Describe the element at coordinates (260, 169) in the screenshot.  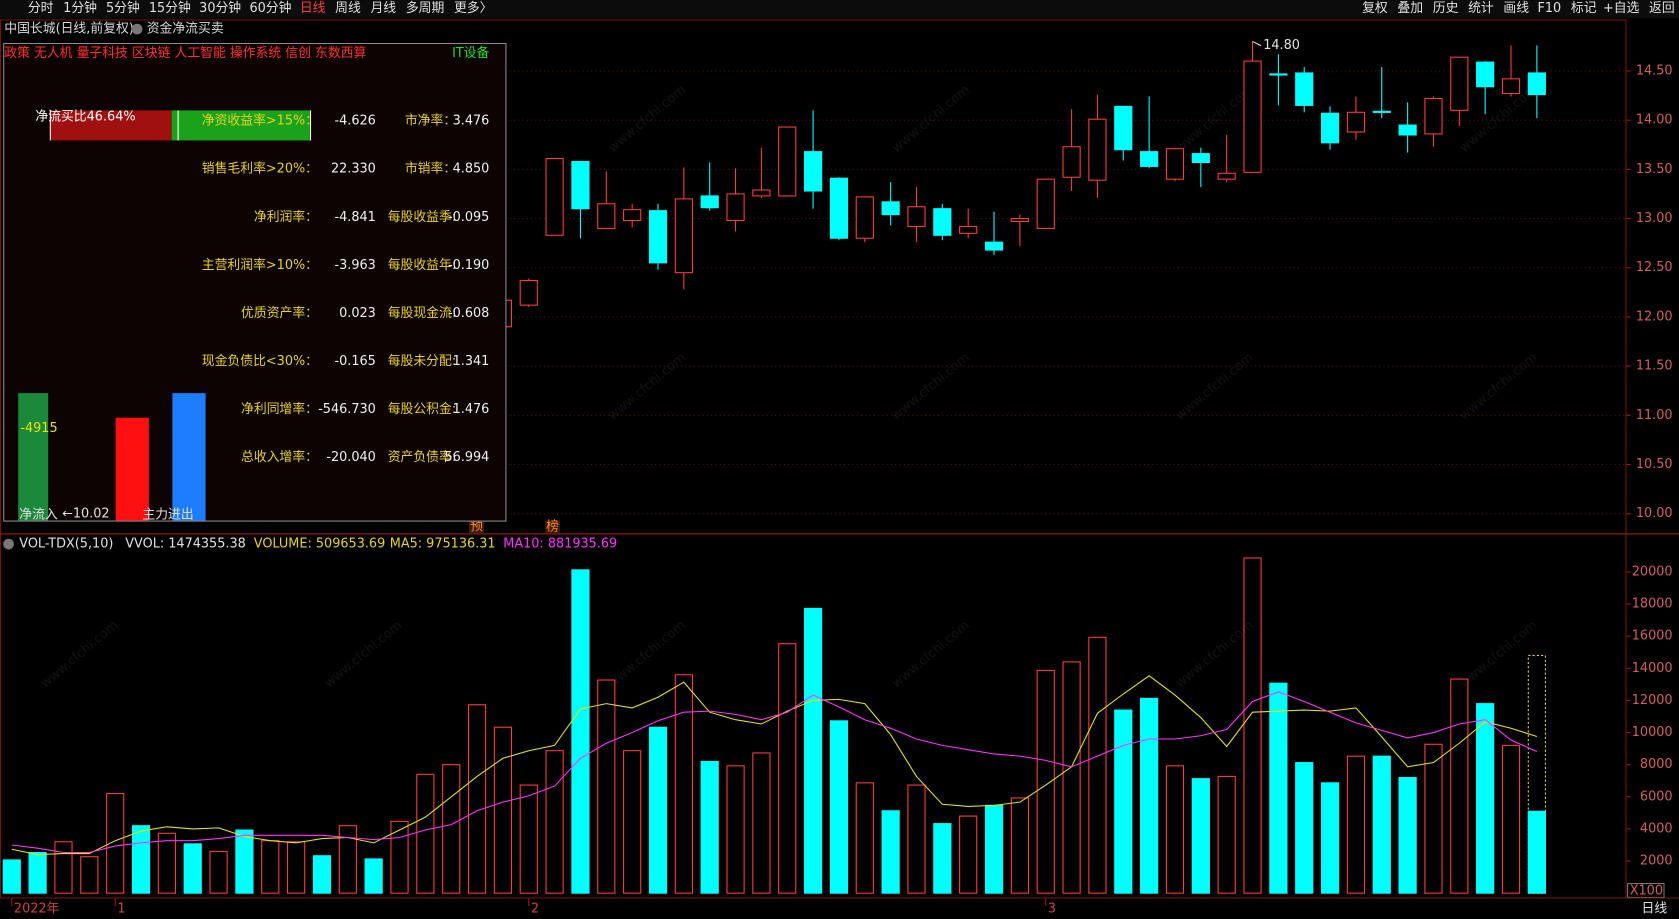
I see `metric-label: 销售毛利率>20%：` at that location.